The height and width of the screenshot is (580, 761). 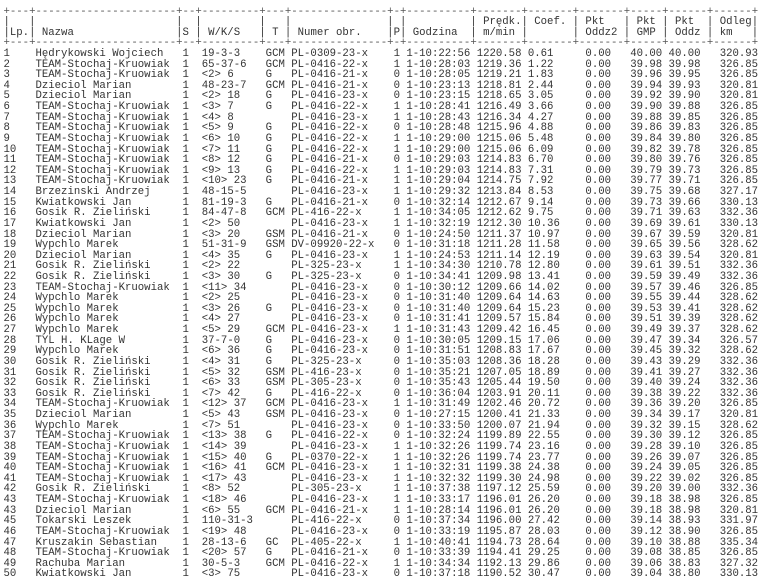 I want to click on cell-lp: 26, so click(x=10, y=319).